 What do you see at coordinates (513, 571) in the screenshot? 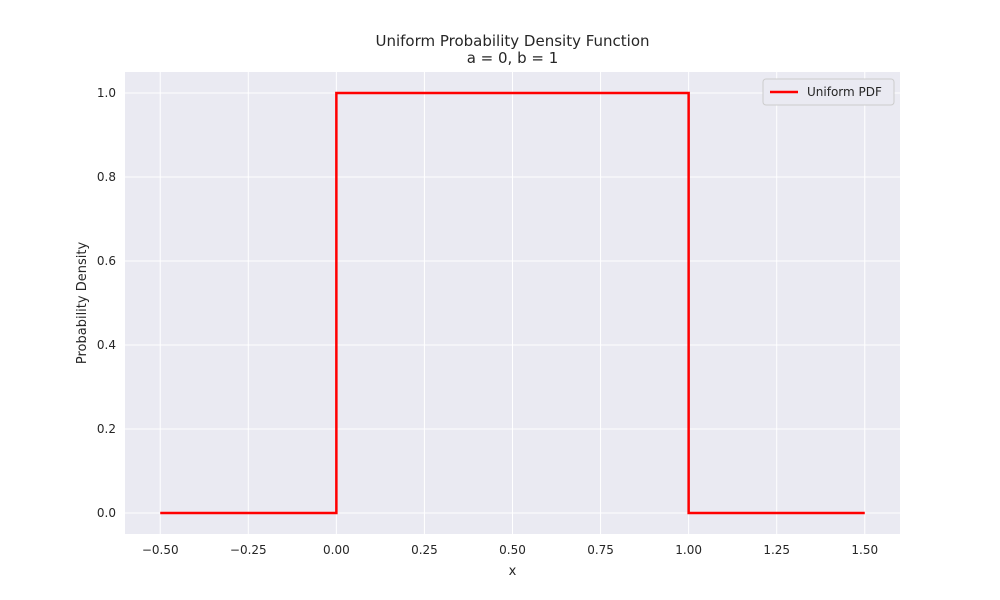
I see `x-axis-label: x` at bounding box center [513, 571].